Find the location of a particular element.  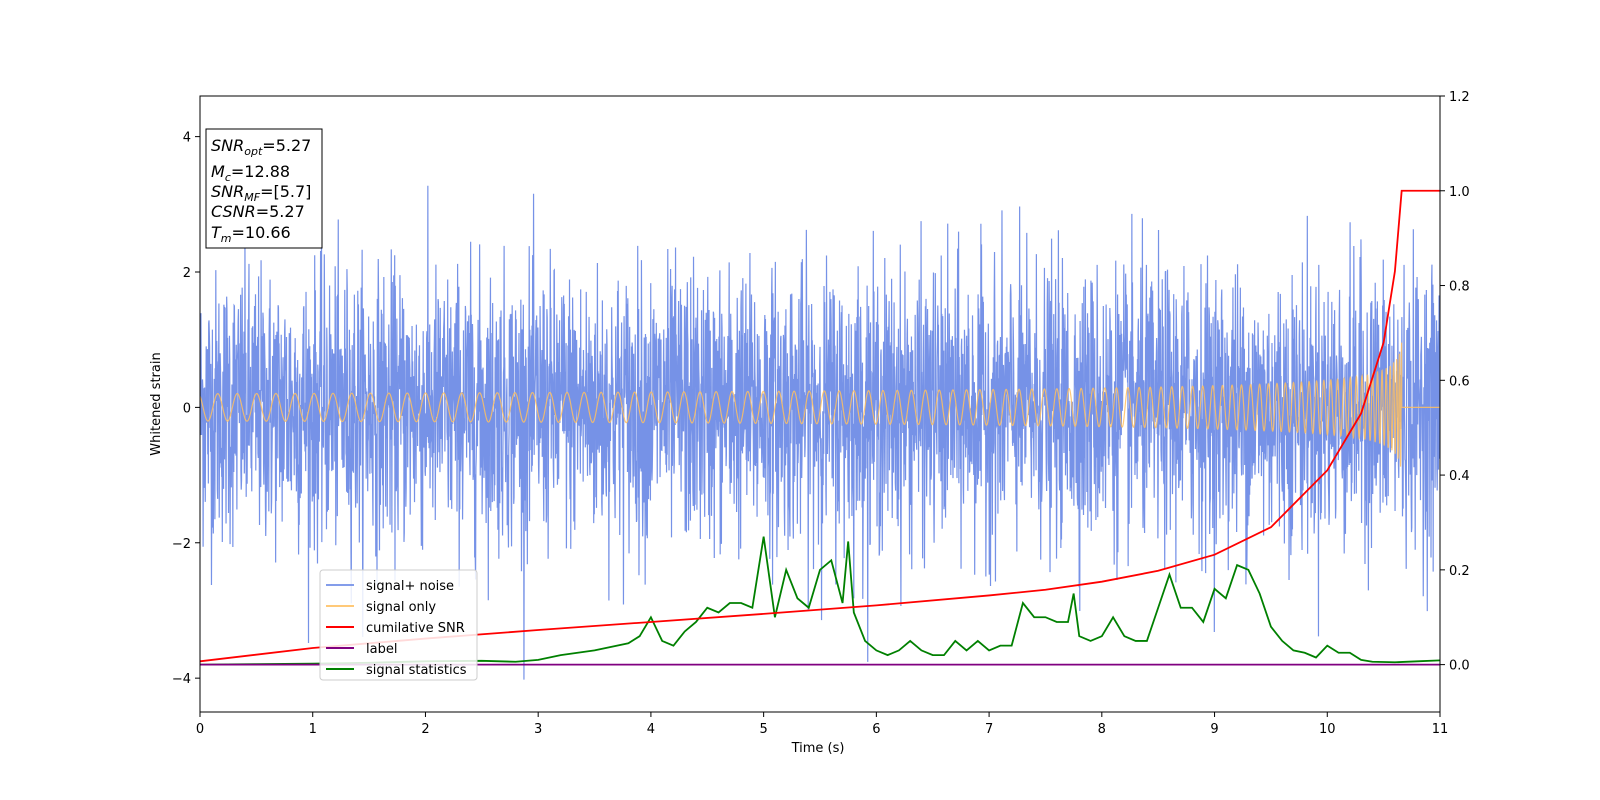

y-right-tick-label: 0.2 is located at coordinates (1459, 571).